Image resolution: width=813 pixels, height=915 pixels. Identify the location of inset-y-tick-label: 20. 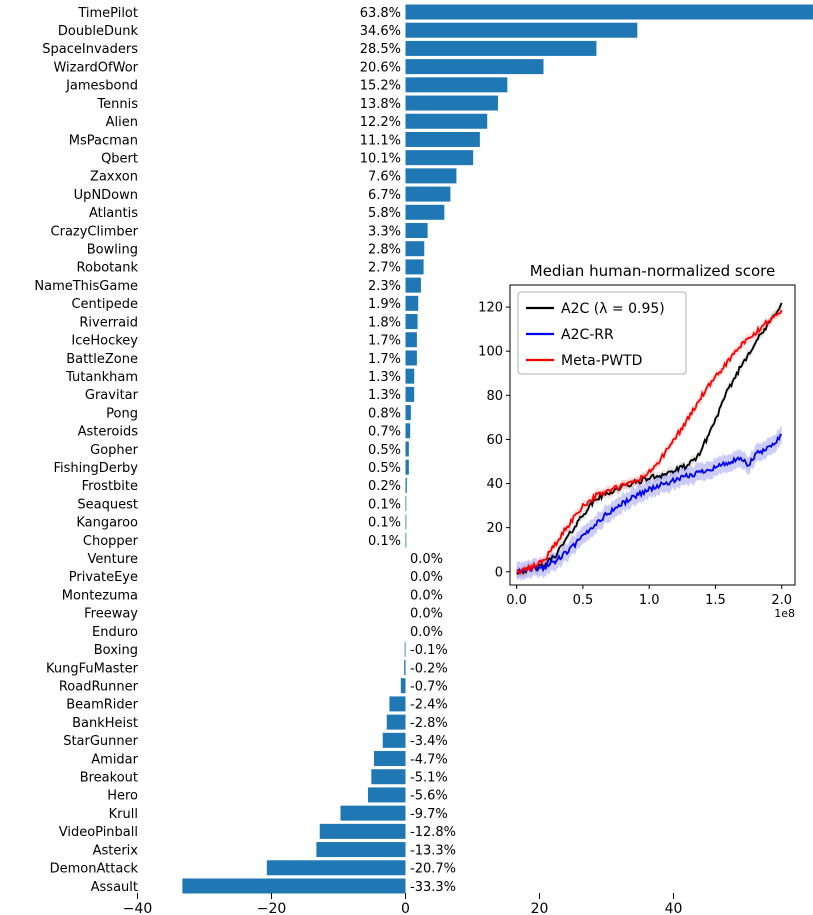
(494, 528).